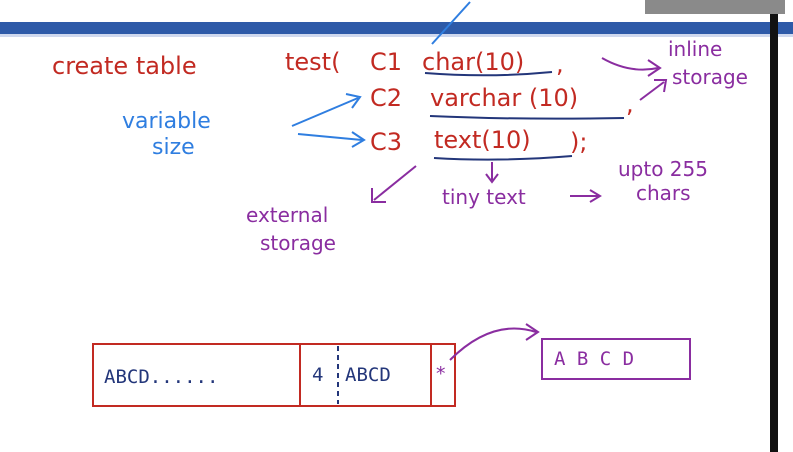  What do you see at coordinates (473, 62) in the screenshot?
I see `char-type: char(10)` at bounding box center [473, 62].